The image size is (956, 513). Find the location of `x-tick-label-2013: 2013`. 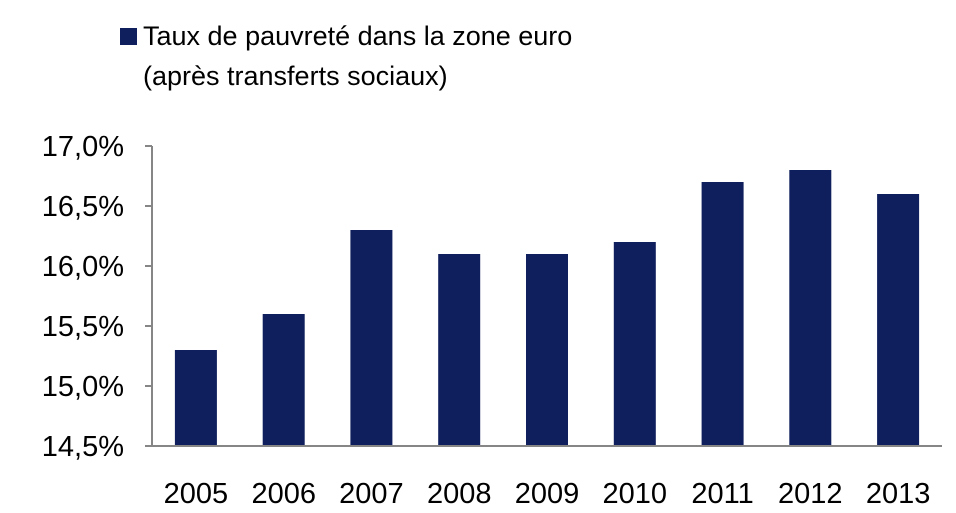

x-tick-label-2013: 2013 is located at coordinates (898, 493).